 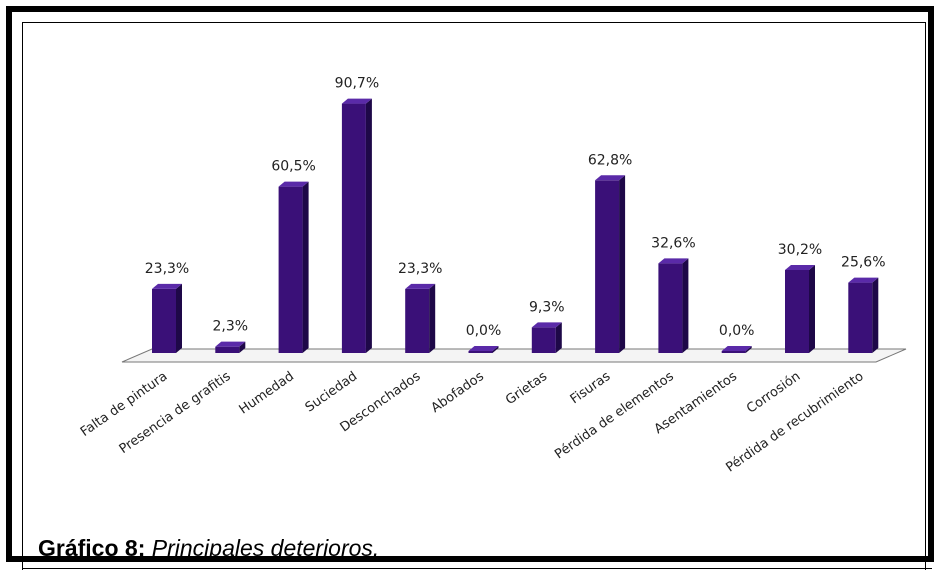 What do you see at coordinates (673, 243) in the screenshot?
I see `value-label: 32,6%` at bounding box center [673, 243].